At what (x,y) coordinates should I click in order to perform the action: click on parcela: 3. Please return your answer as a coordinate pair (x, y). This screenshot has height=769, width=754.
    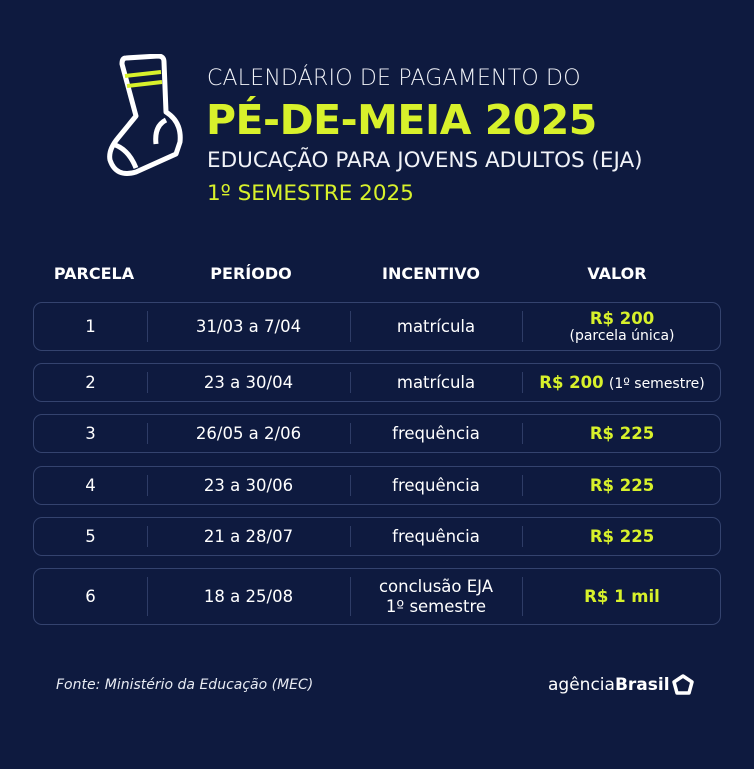
    Looking at the image, I should click on (90, 433).